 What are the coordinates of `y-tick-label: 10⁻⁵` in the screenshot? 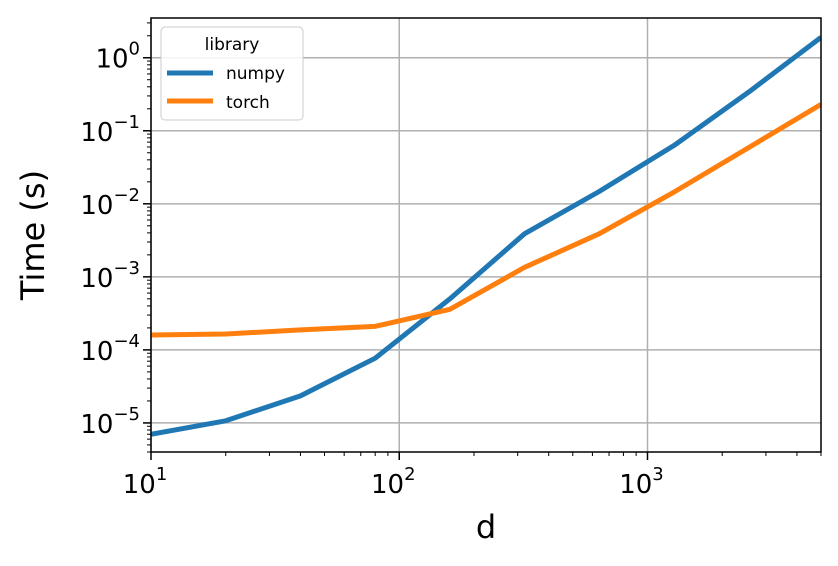 It's located at (110, 422).